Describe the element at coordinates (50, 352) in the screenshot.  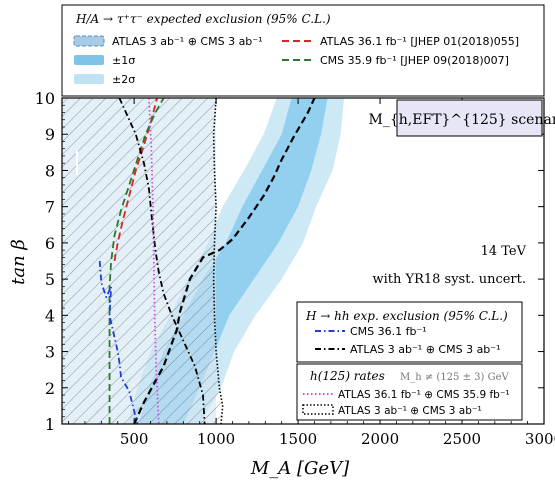
I see `y-tick-label: 3` at that location.